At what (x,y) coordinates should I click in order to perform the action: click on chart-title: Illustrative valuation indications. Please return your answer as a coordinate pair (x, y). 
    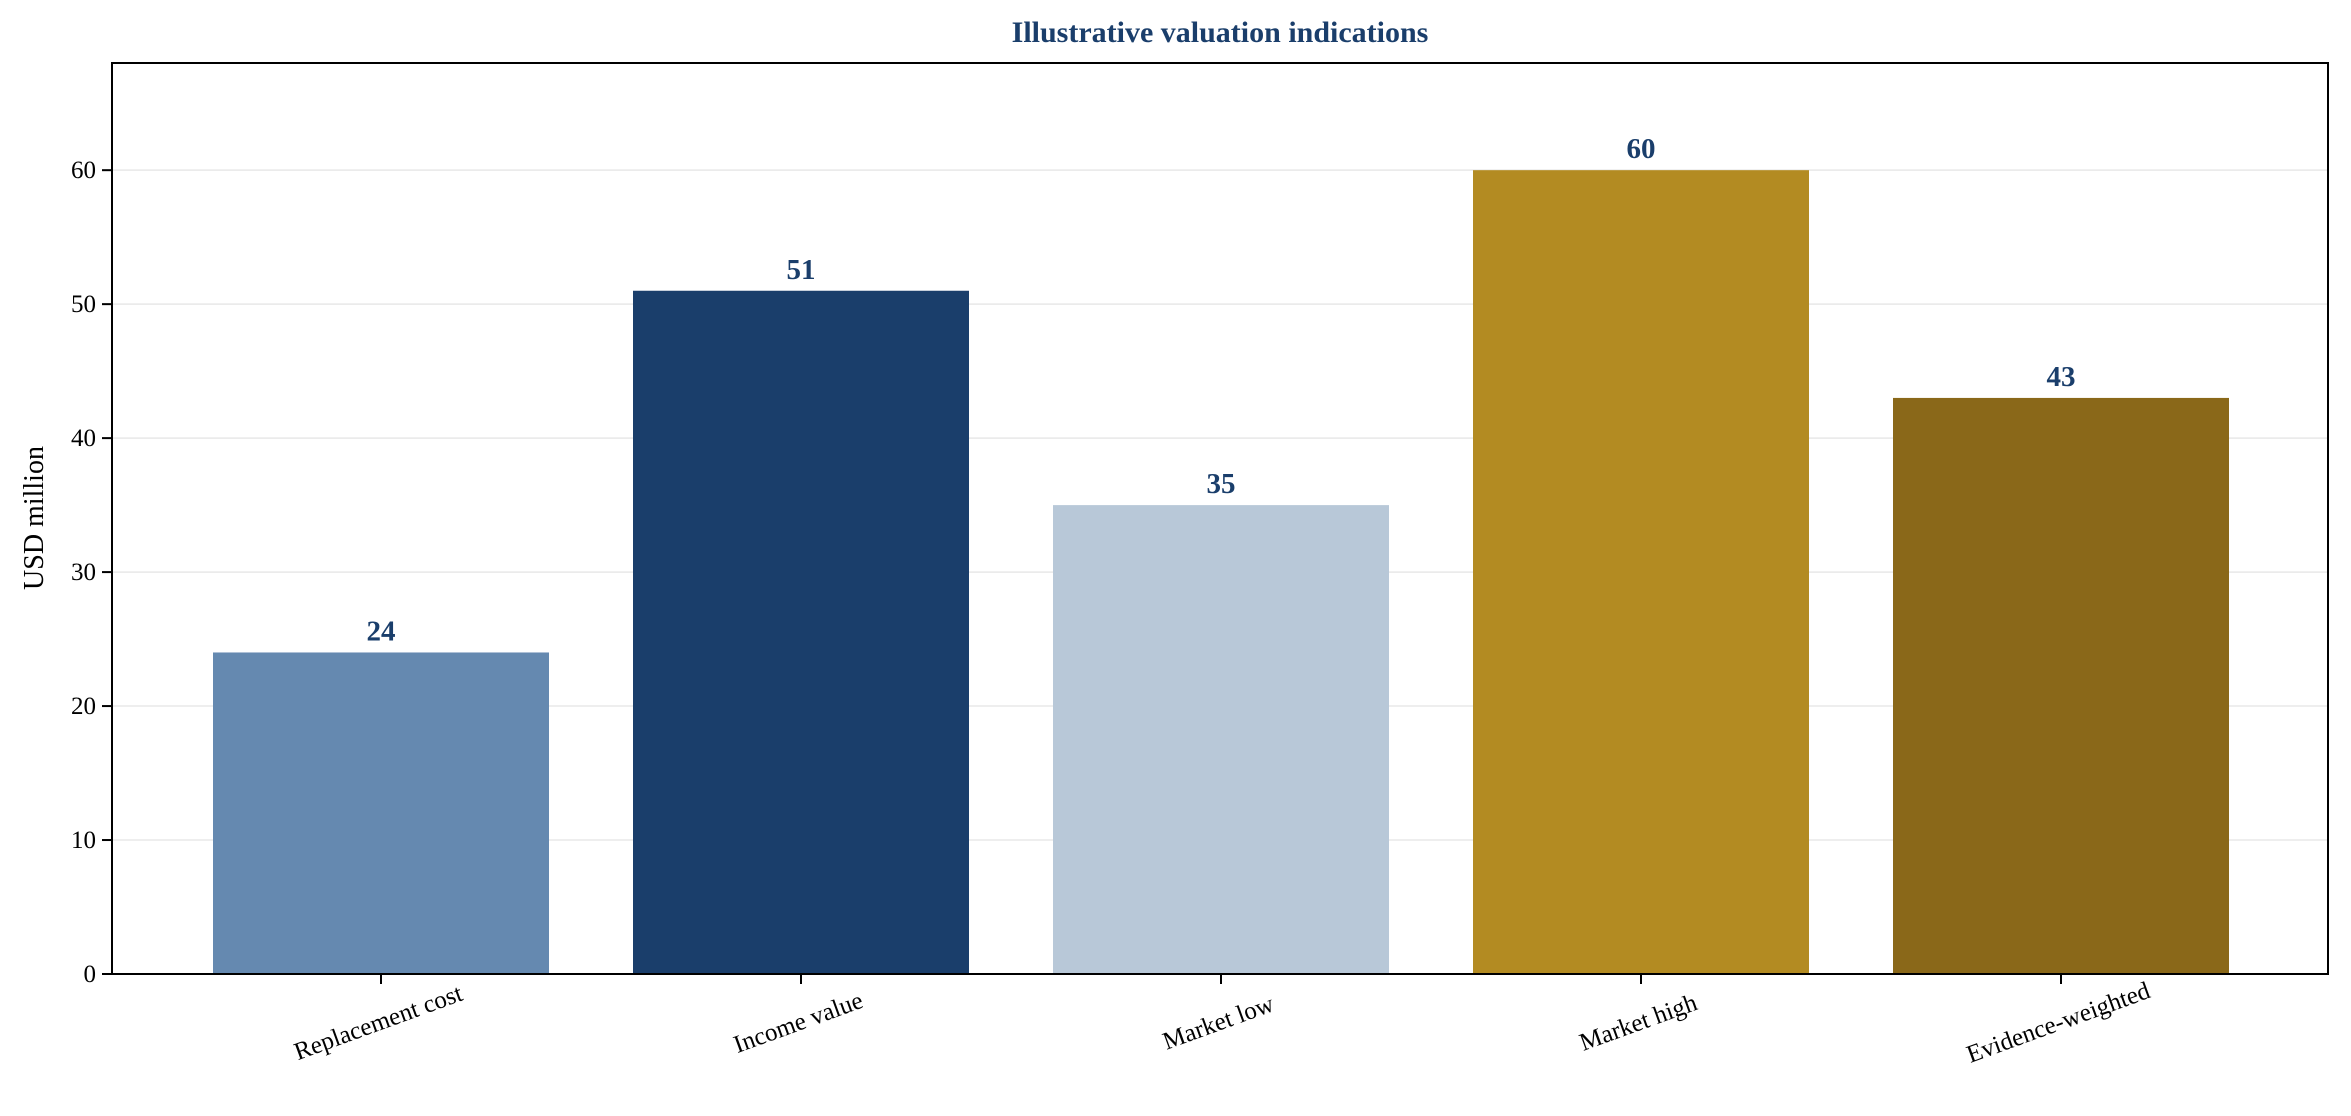
    Looking at the image, I should click on (1220, 32).